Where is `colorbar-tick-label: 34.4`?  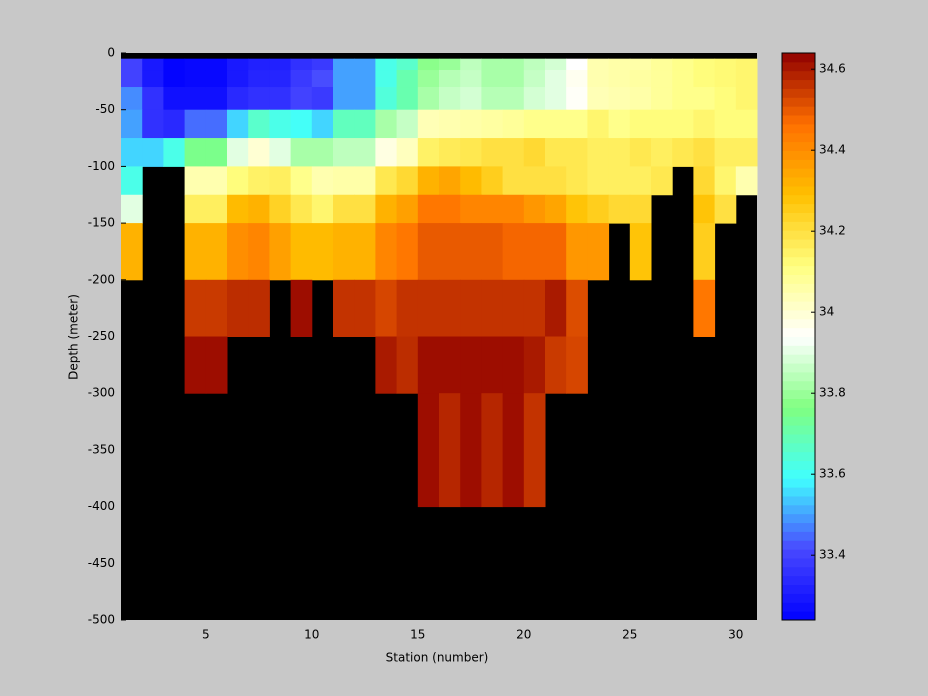 colorbar-tick-label: 34.4 is located at coordinates (832, 150).